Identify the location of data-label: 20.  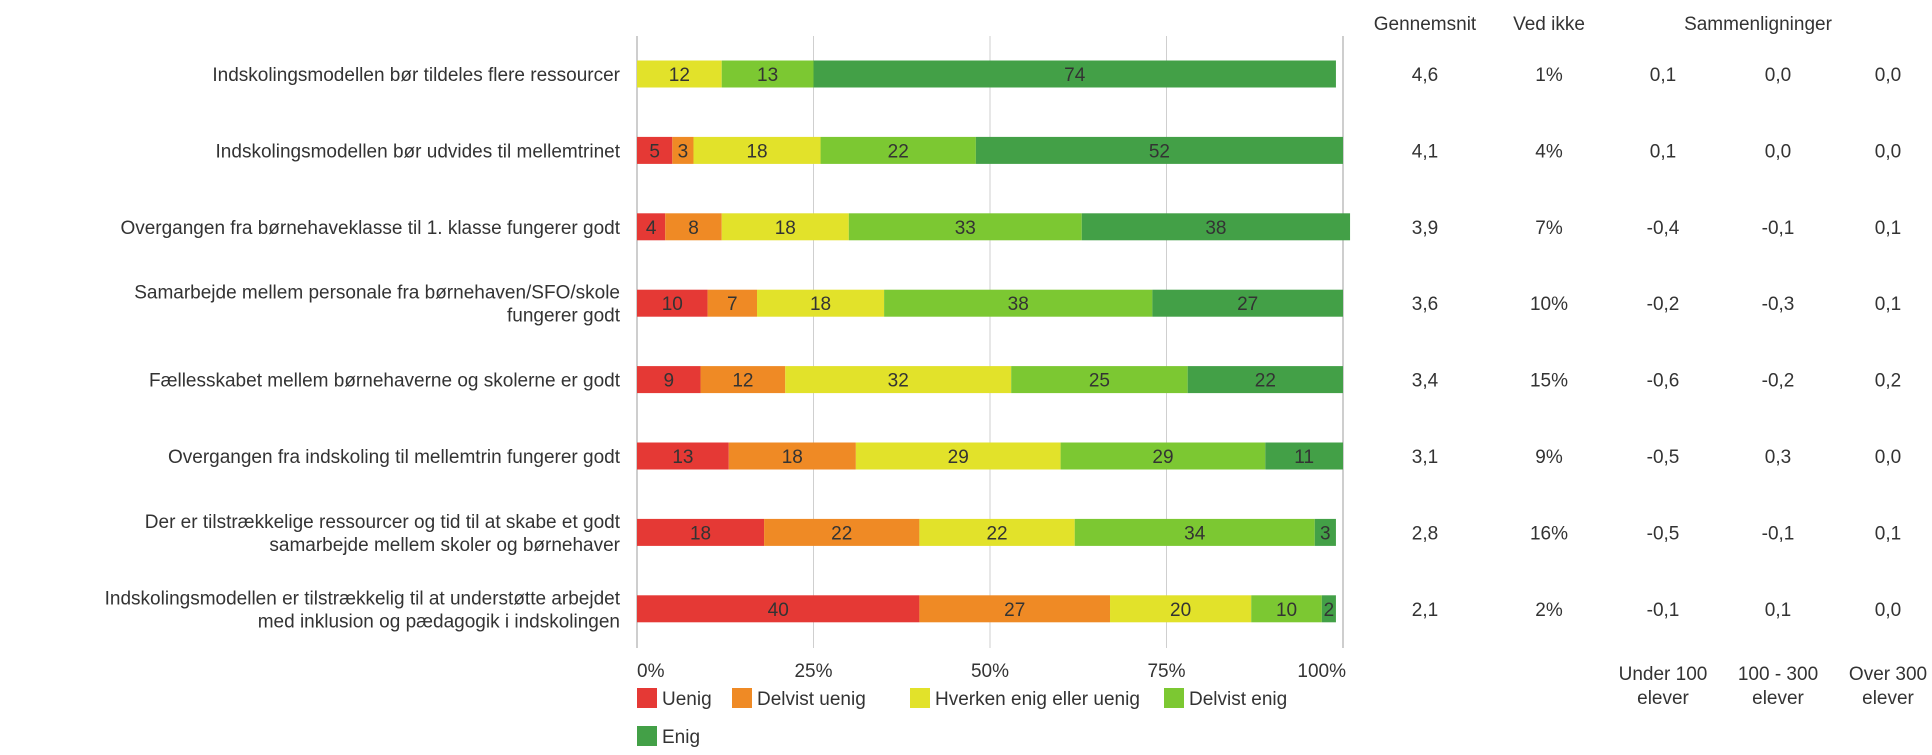
(1180, 610).